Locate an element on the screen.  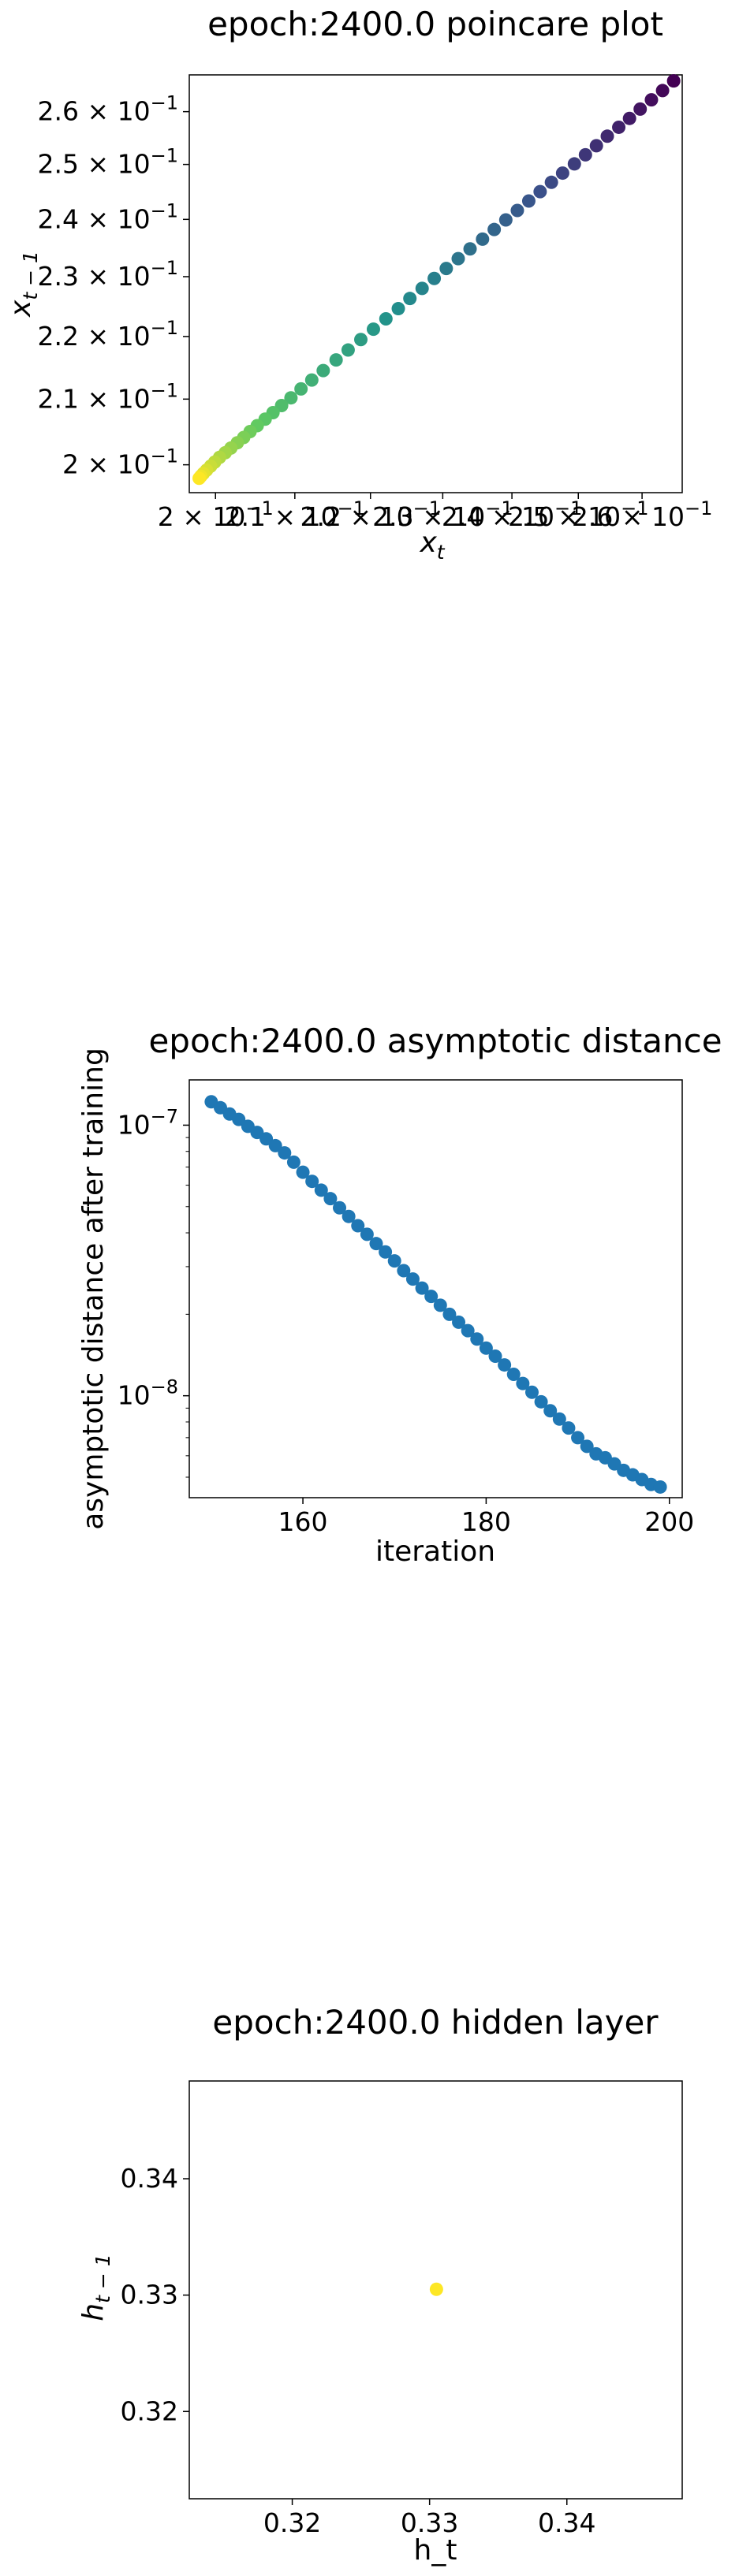
chart-title: epoch:2400.0 hidden layer is located at coordinates (435, 2022).